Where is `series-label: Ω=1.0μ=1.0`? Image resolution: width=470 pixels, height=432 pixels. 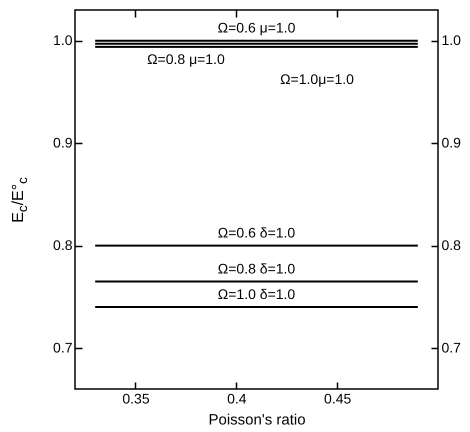
series-label: Ω=1.0μ=1.0 is located at coordinates (317, 78).